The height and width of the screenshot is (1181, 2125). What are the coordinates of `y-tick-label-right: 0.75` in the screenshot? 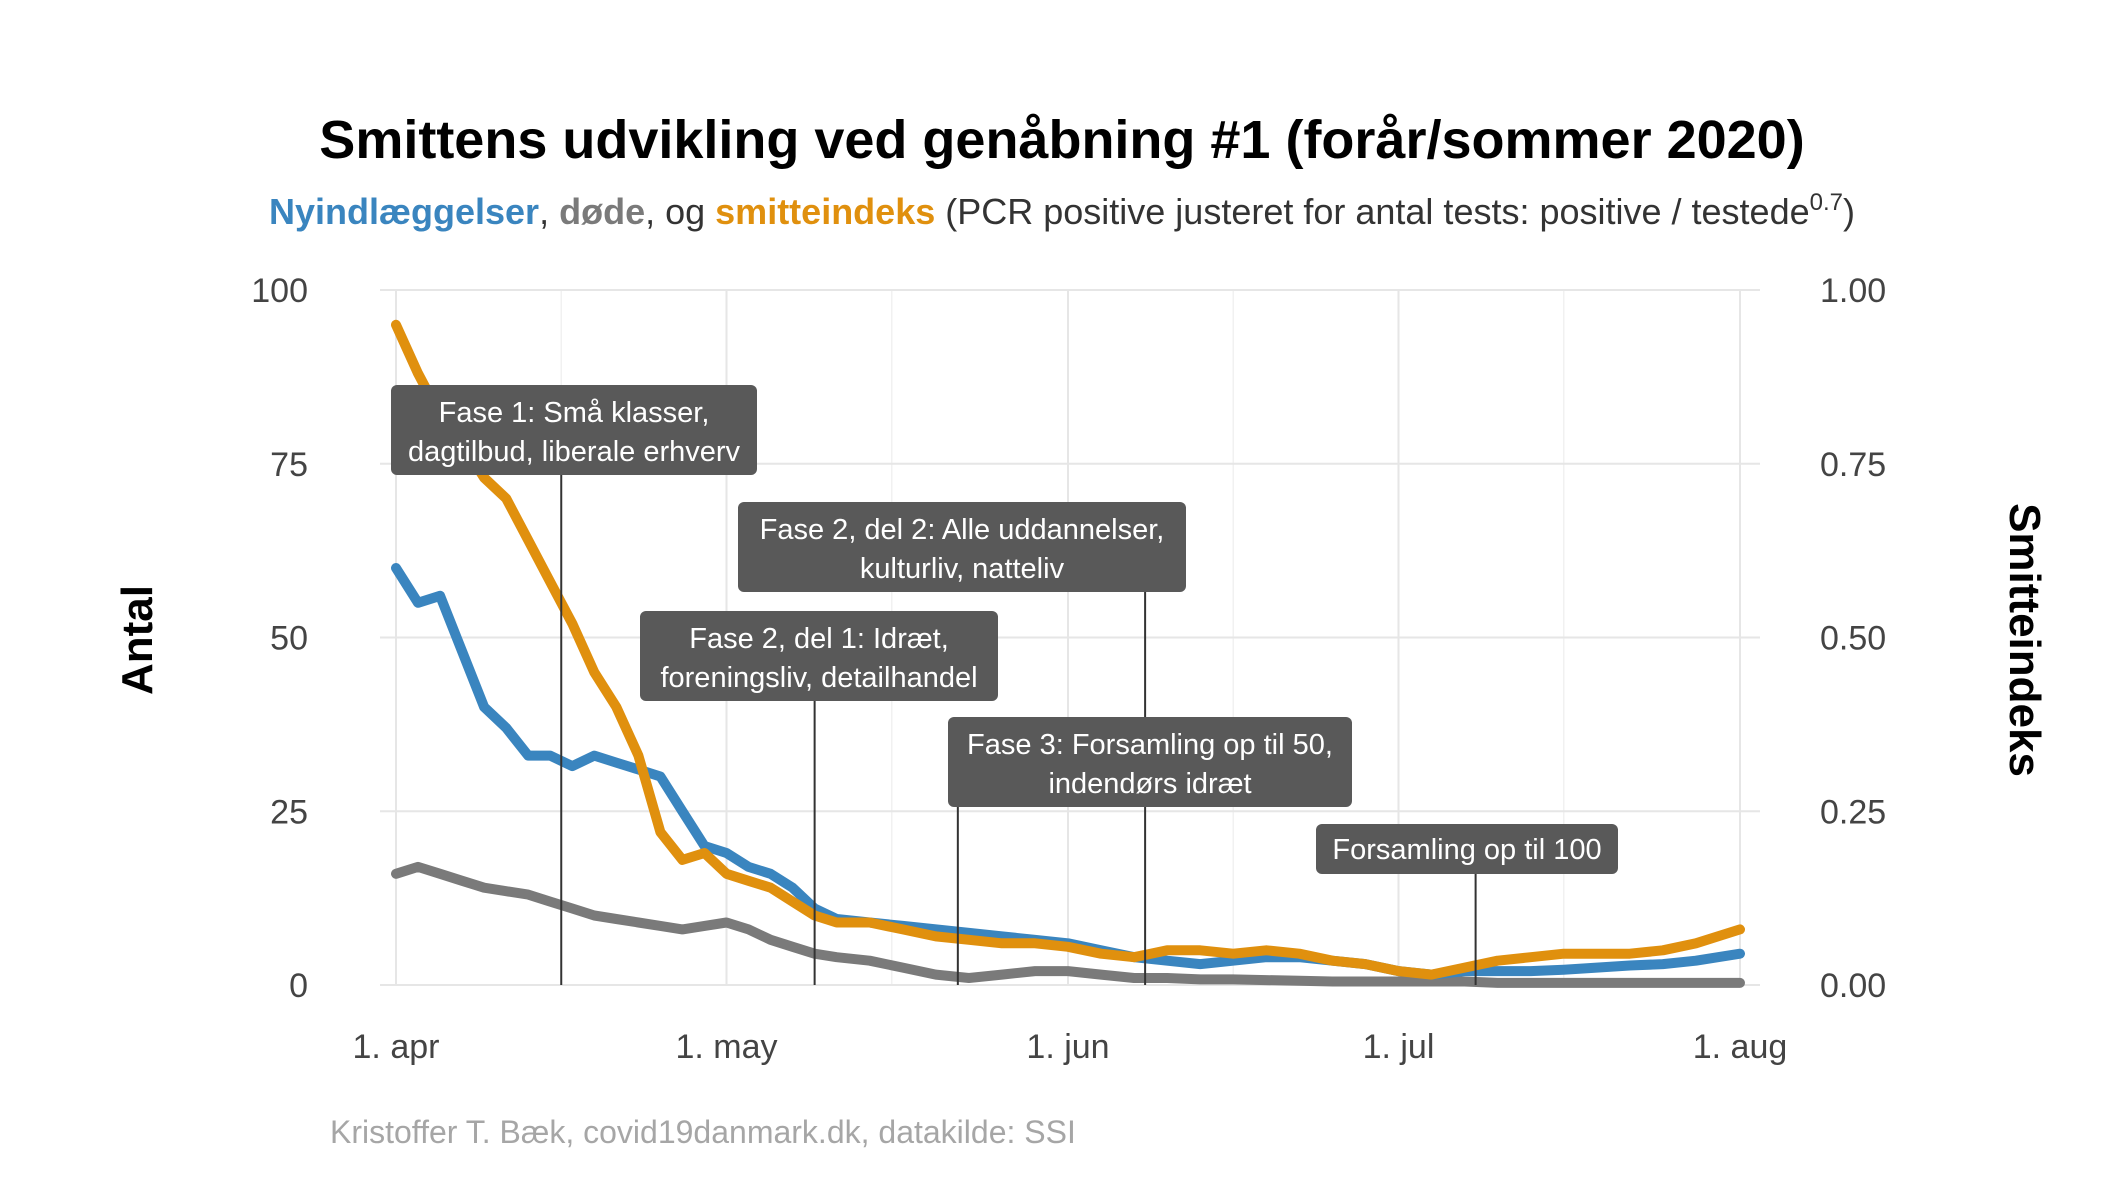 It's located at (1853, 465).